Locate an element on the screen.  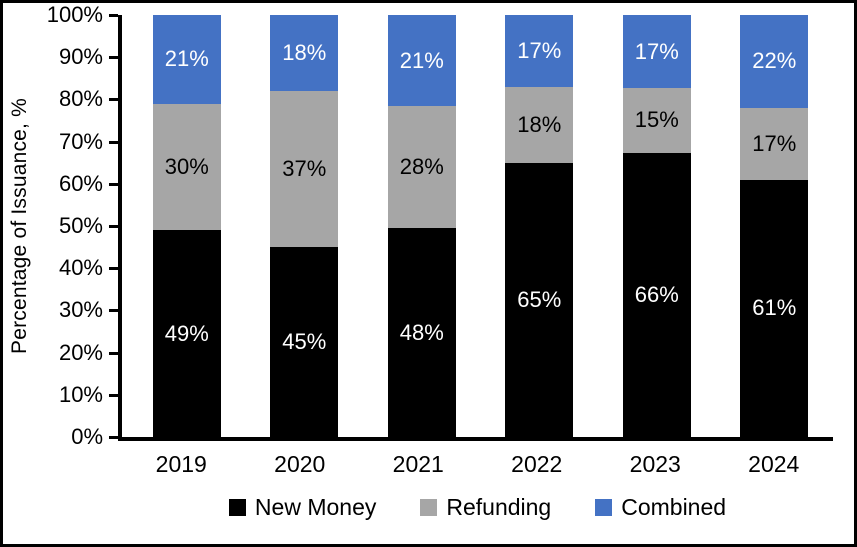
bar-column-2024: 22% 17% 61% is located at coordinates (775, 226).